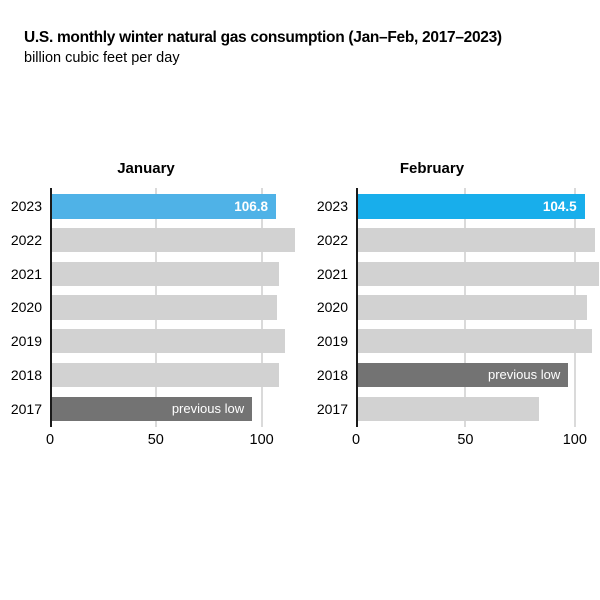 This screenshot has width=600, height=600. I want to click on february-chart-title: February, so click(432, 168).